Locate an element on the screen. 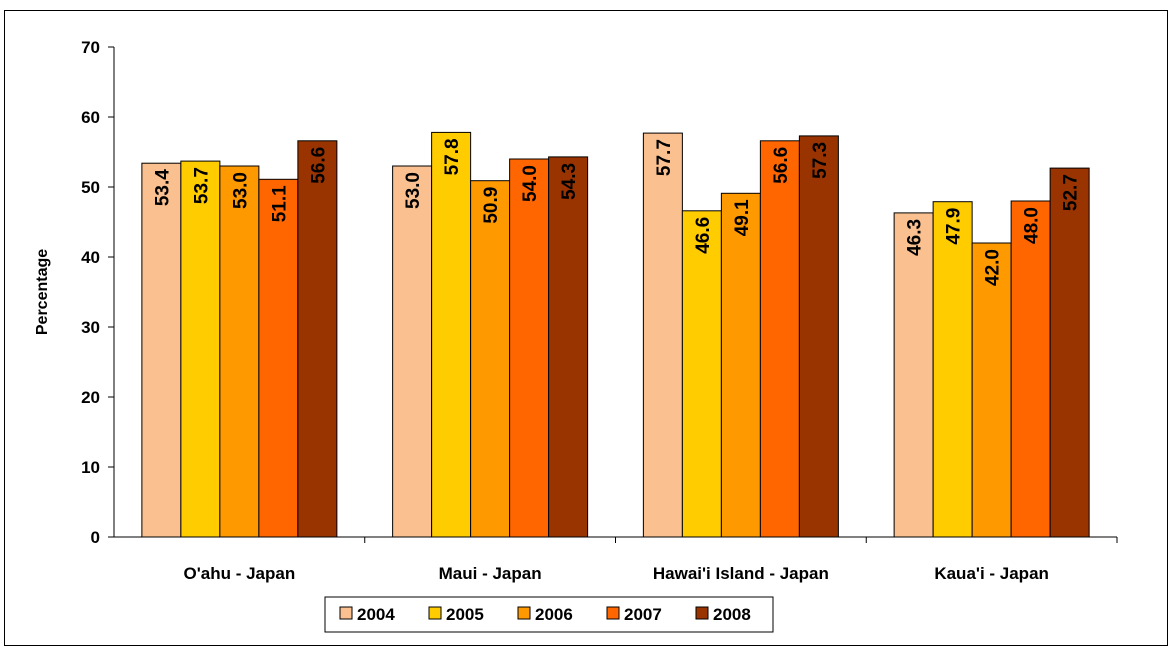  y-tick-label: 10 is located at coordinates (90, 467).